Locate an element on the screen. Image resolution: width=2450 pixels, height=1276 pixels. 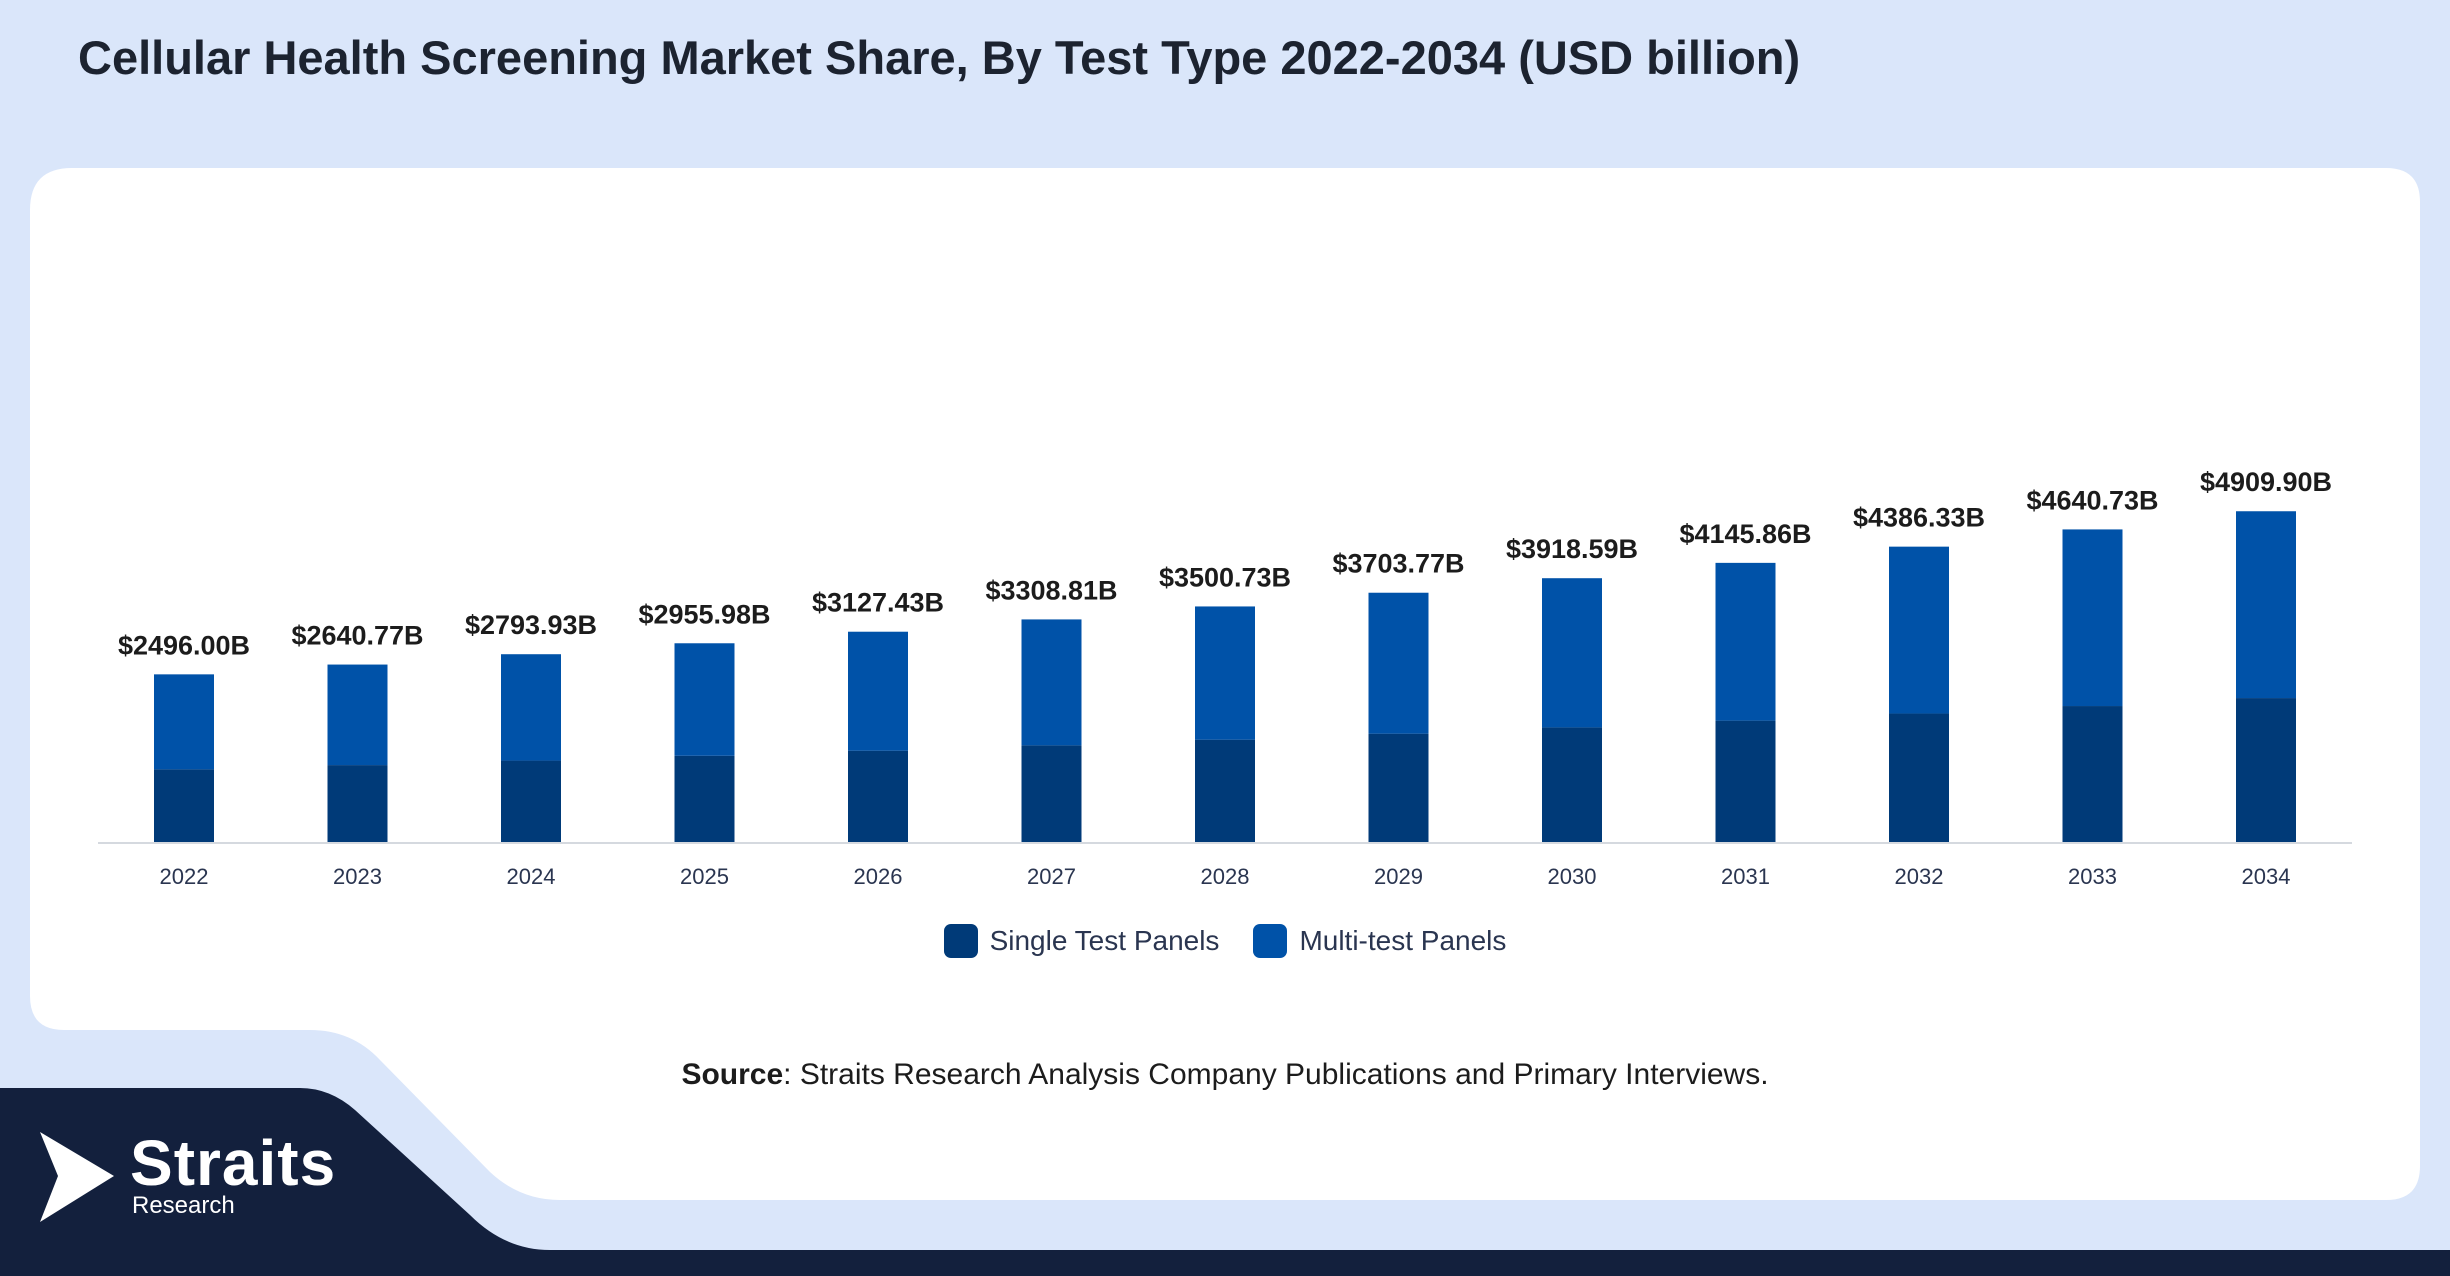
x-tick-label-2025: 2025 is located at coordinates (704, 876).